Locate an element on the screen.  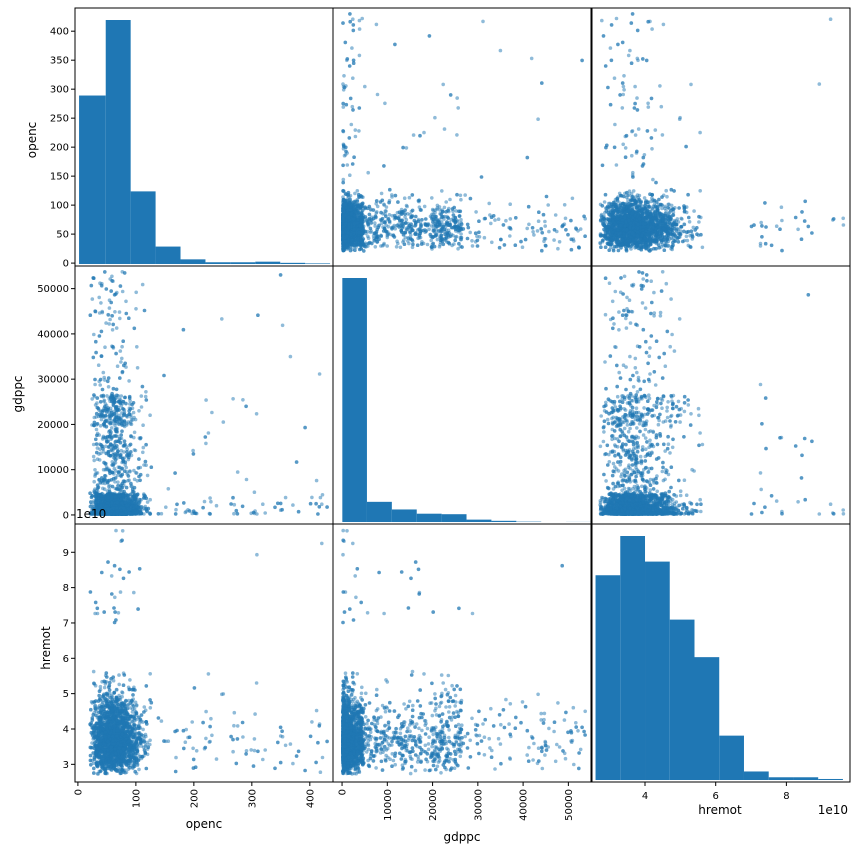
panel-openc-vs-openc is located at coordinates (204, 137).